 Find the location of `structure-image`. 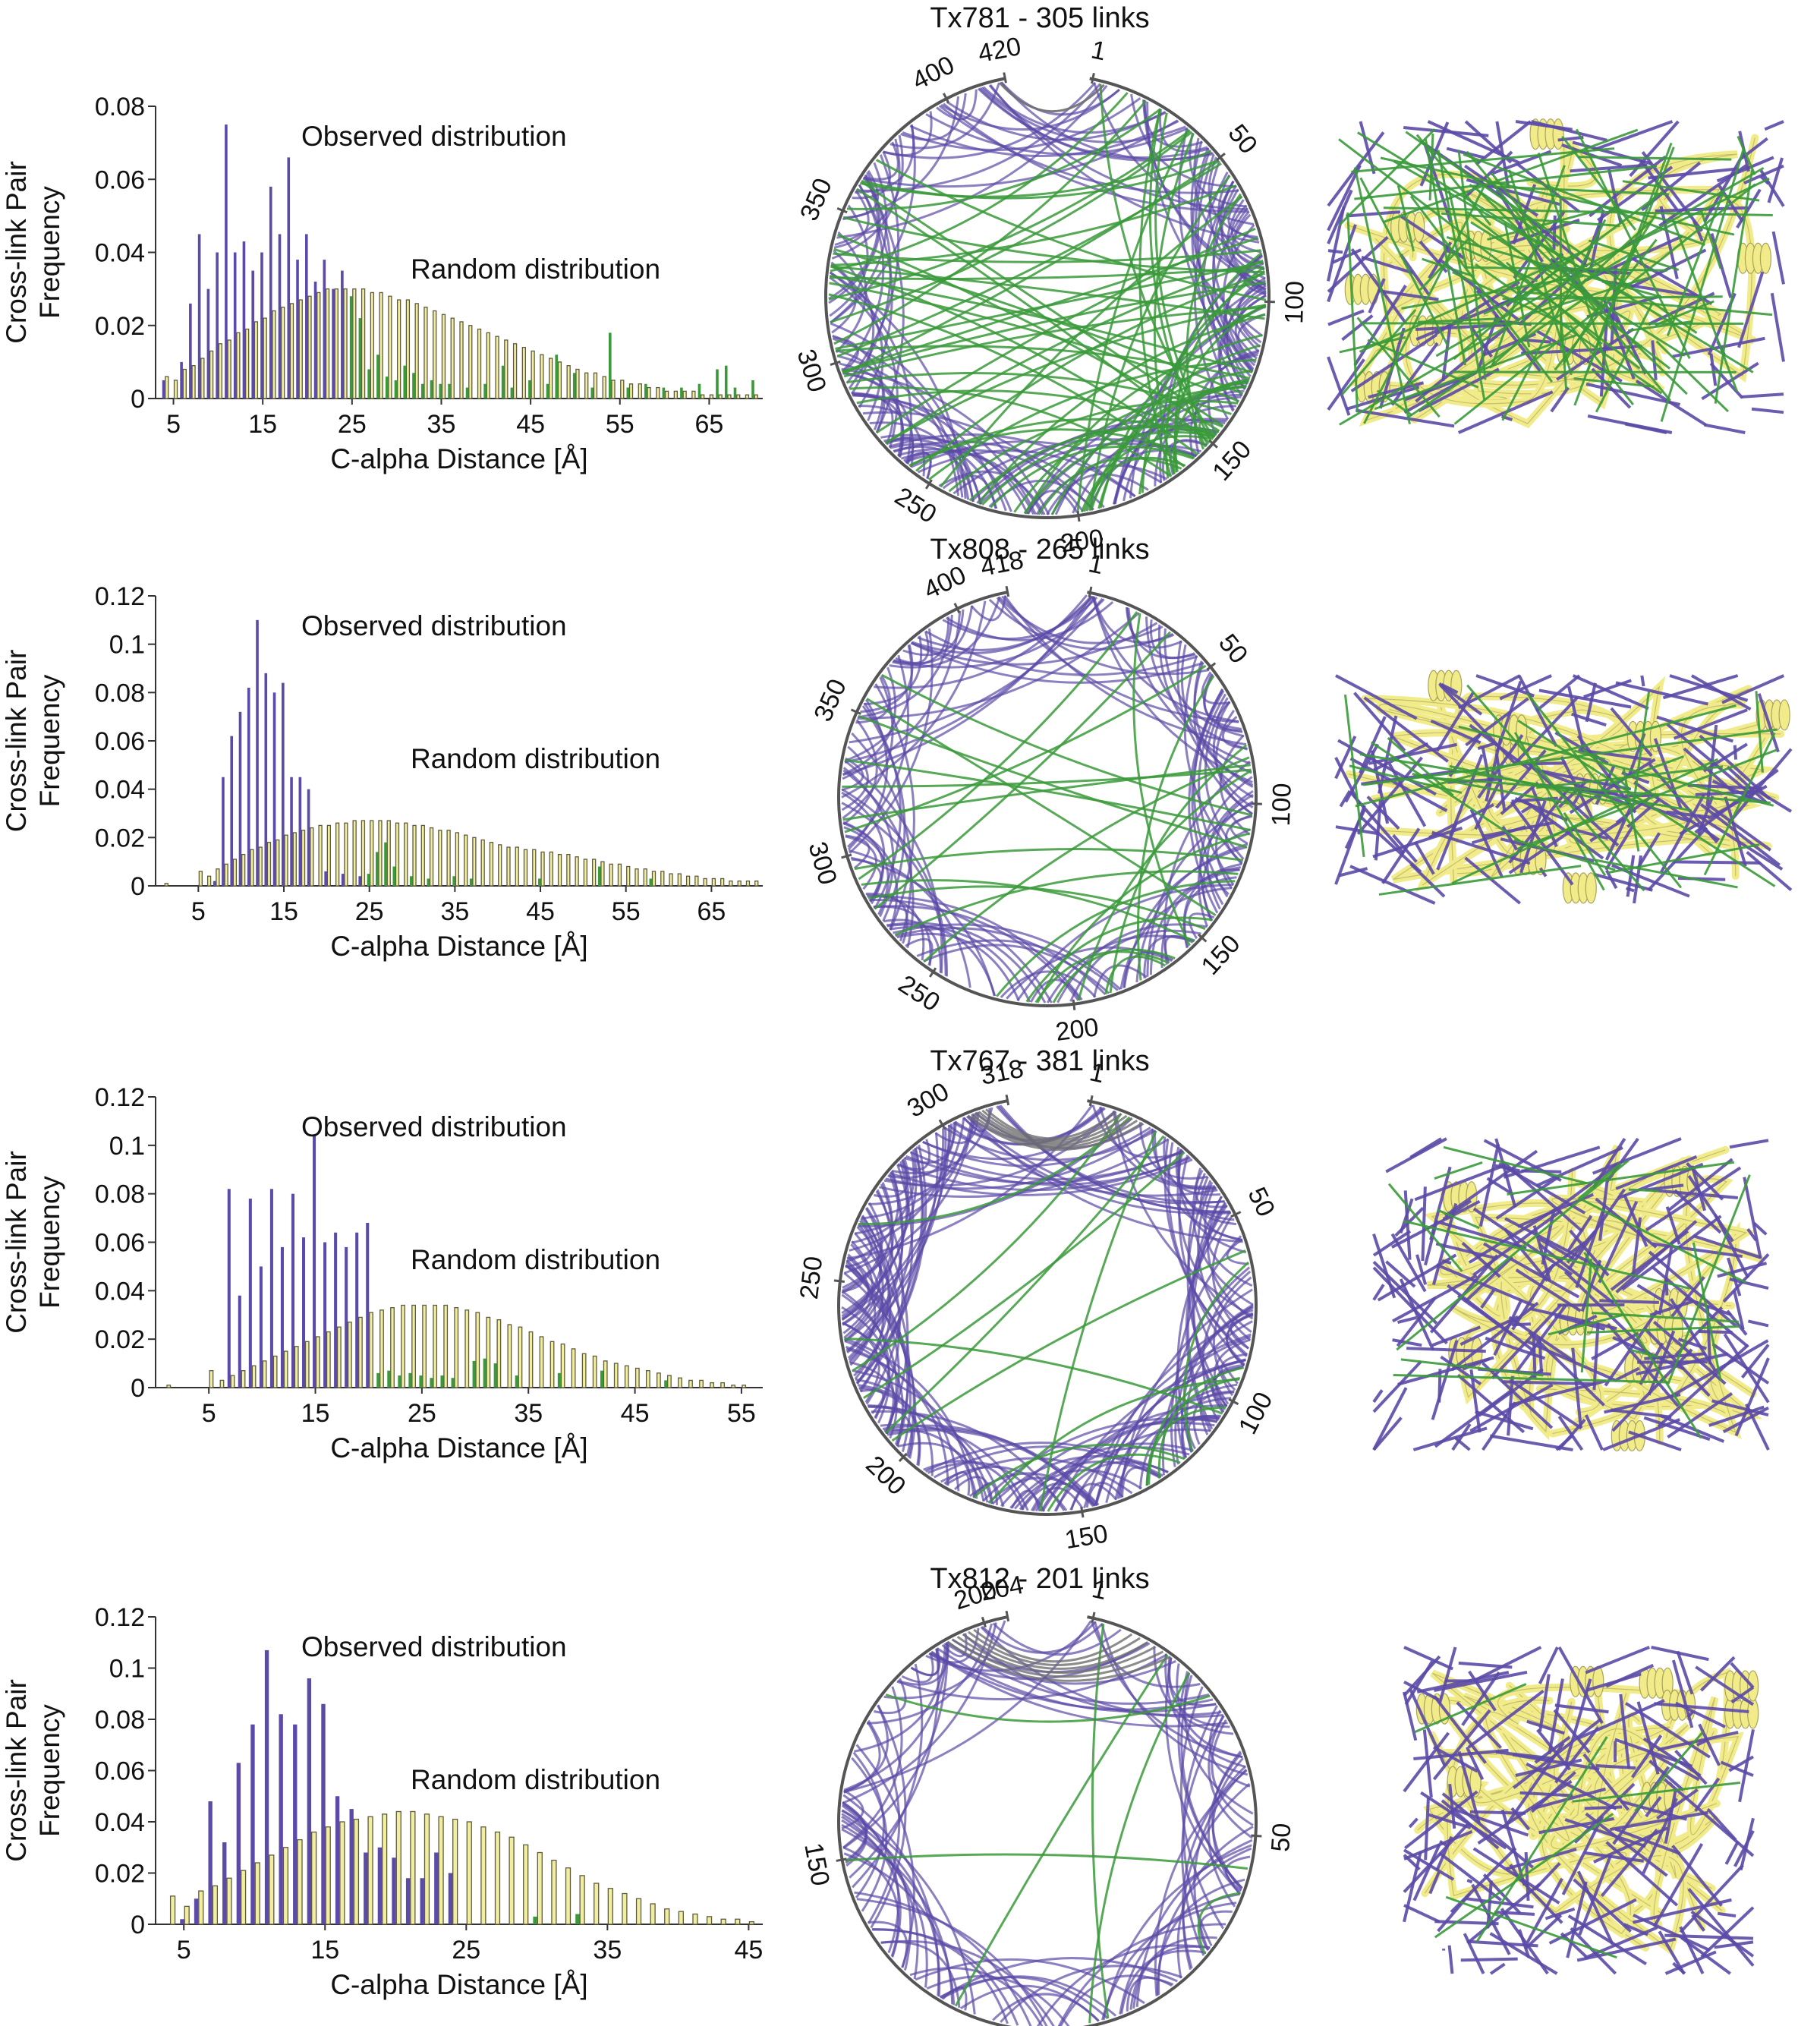

structure-image is located at coordinates (1563, 788).